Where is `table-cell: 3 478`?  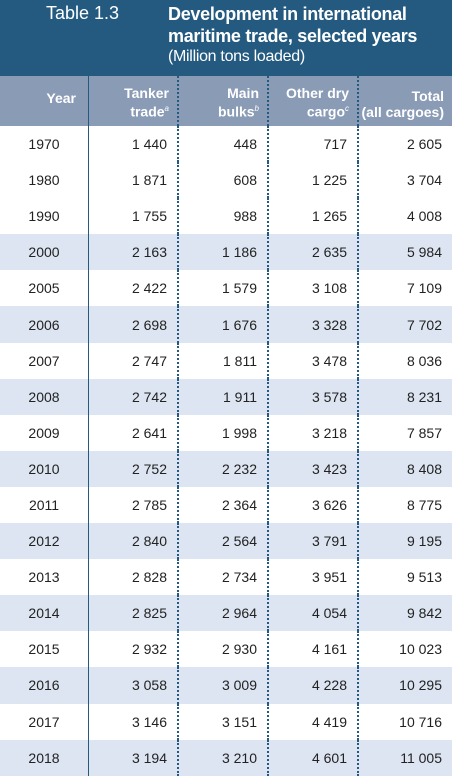 table-cell: 3 478 is located at coordinates (314, 360).